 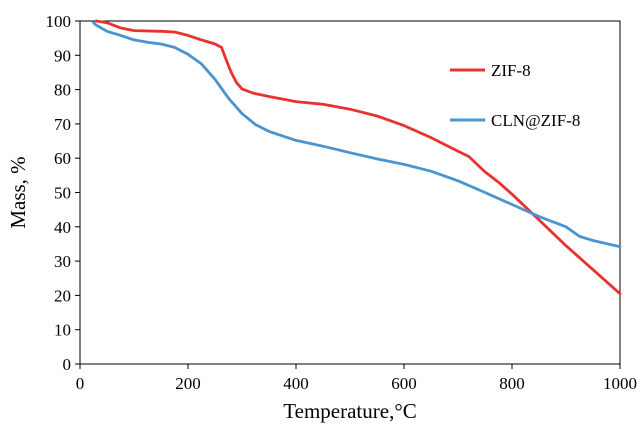 What do you see at coordinates (188, 383) in the screenshot?
I see `x-tick-label: 200` at bounding box center [188, 383].